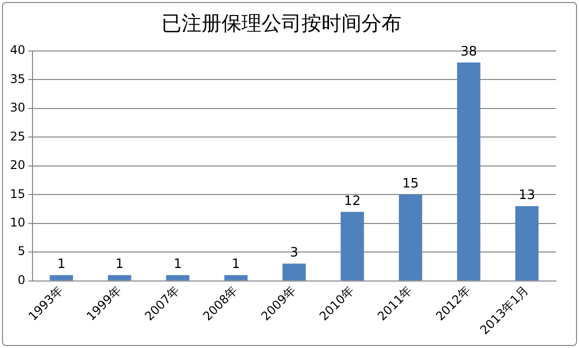  What do you see at coordinates (18, 79) in the screenshot?
I see `y-tick-label: 35` at bounding box center [18, 79].